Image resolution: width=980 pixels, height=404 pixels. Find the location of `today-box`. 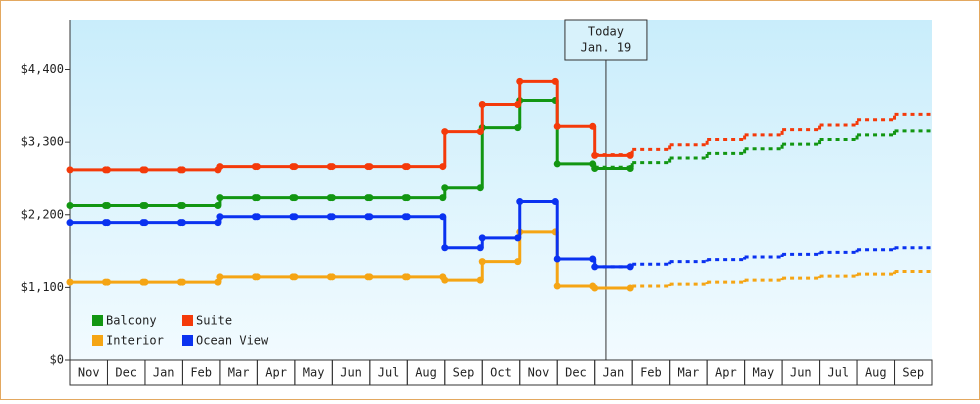

today-box is located at coordinates (606, 40).